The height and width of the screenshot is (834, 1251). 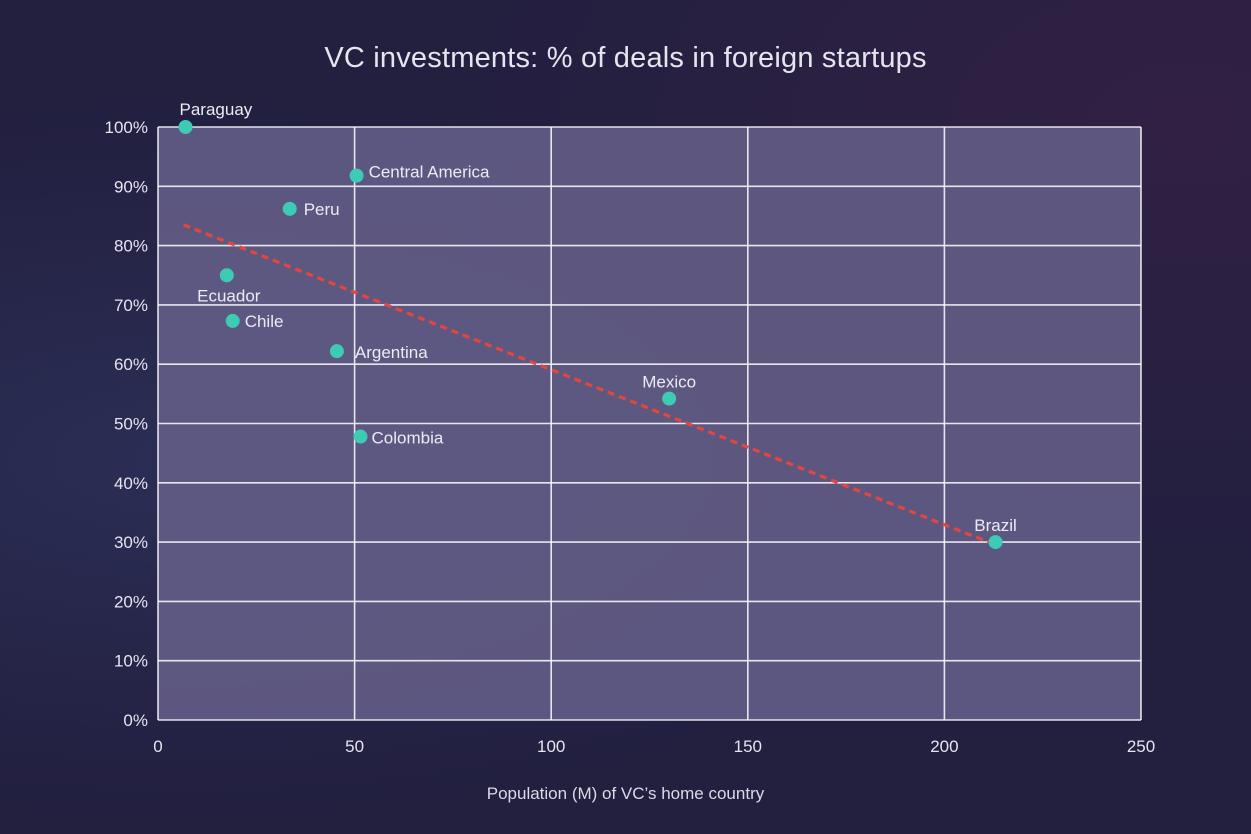 I want to click on y-tick-label: 20%, so click(x=131, y=601).